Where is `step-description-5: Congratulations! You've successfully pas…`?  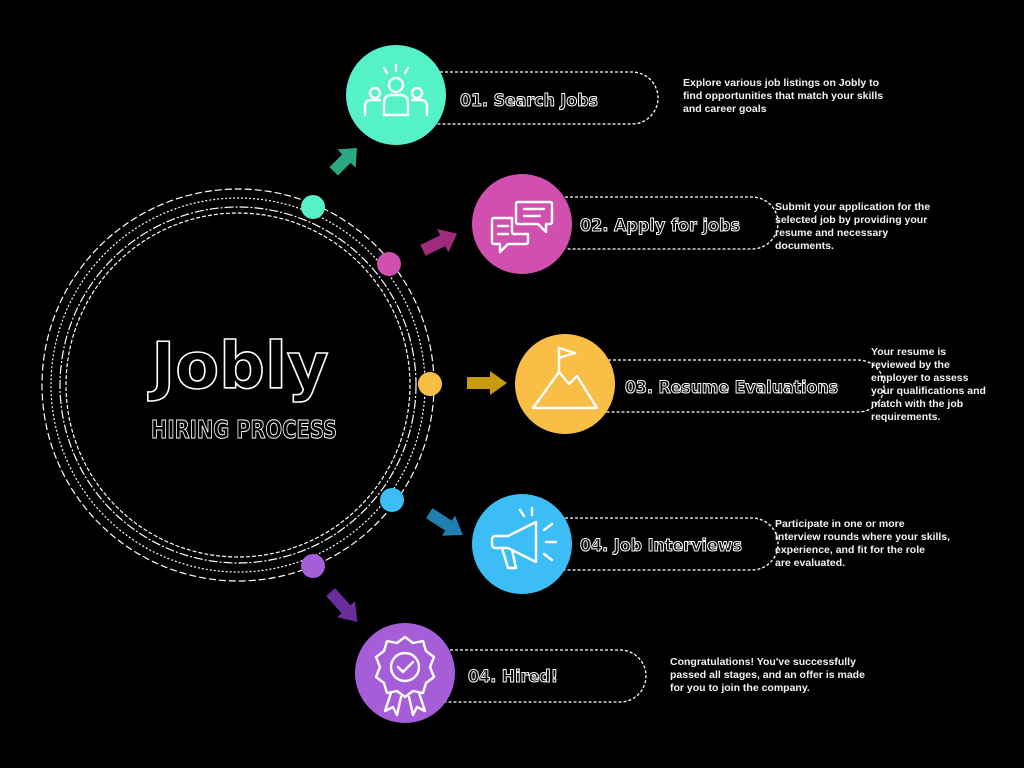
step-description-5: Congratulations! You've successfully pas… is located at coordinates (800, 675).